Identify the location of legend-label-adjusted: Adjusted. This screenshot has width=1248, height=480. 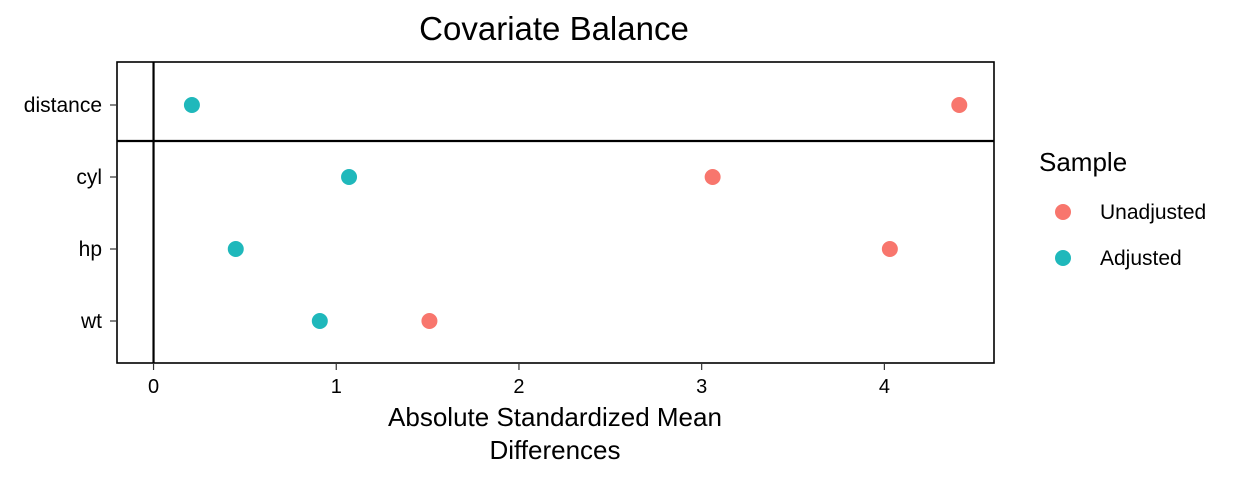
(1141, 258).